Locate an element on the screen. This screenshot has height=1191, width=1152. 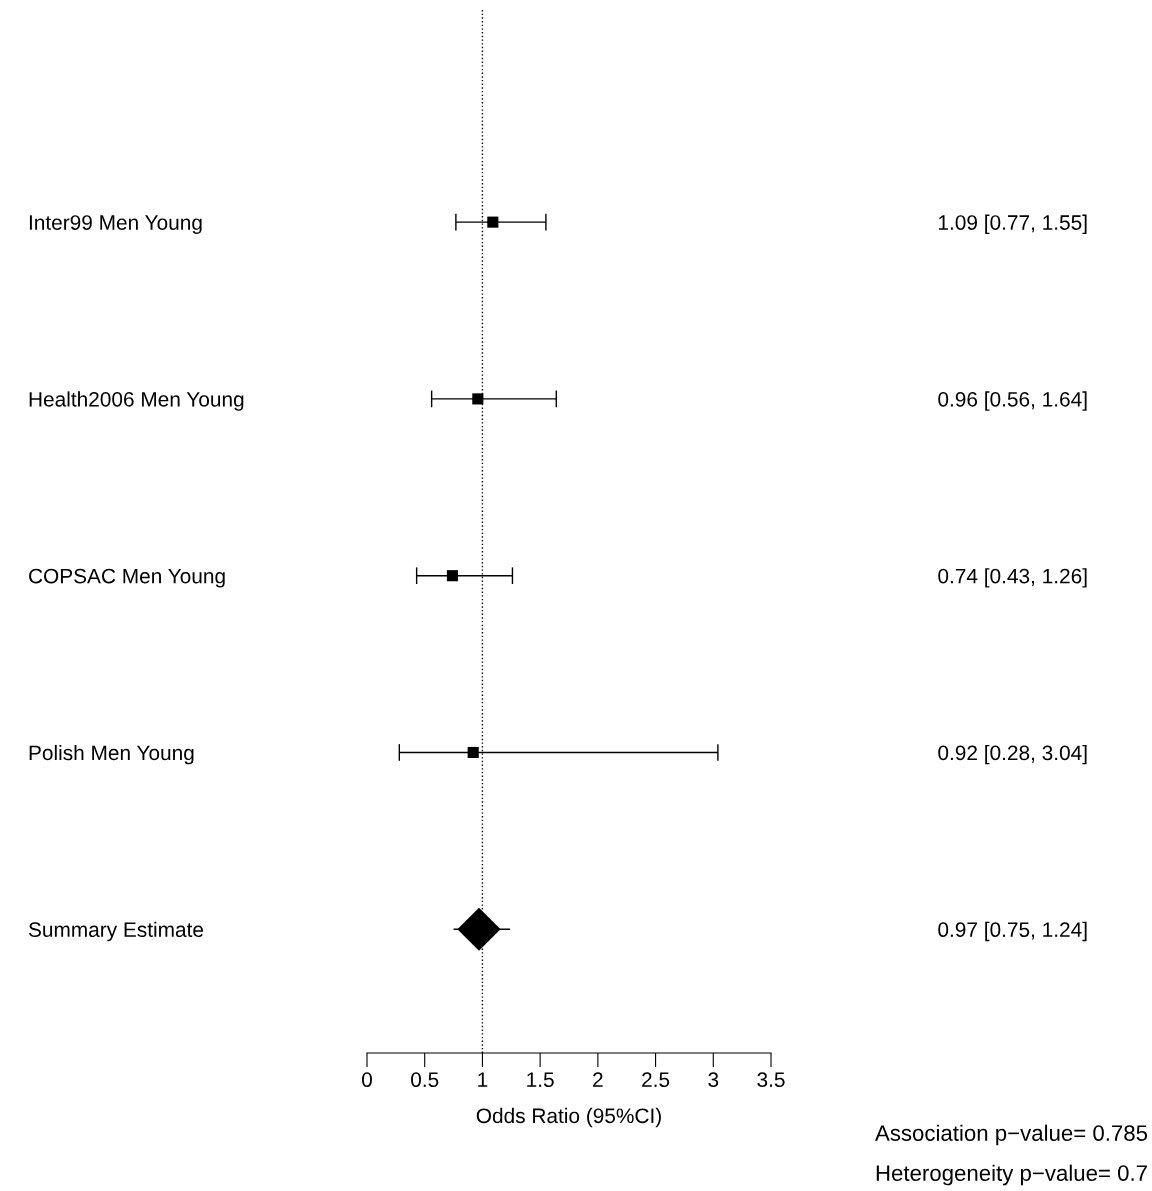
y-tick-label: Summary Estimate is located at coordinates (116, 931).